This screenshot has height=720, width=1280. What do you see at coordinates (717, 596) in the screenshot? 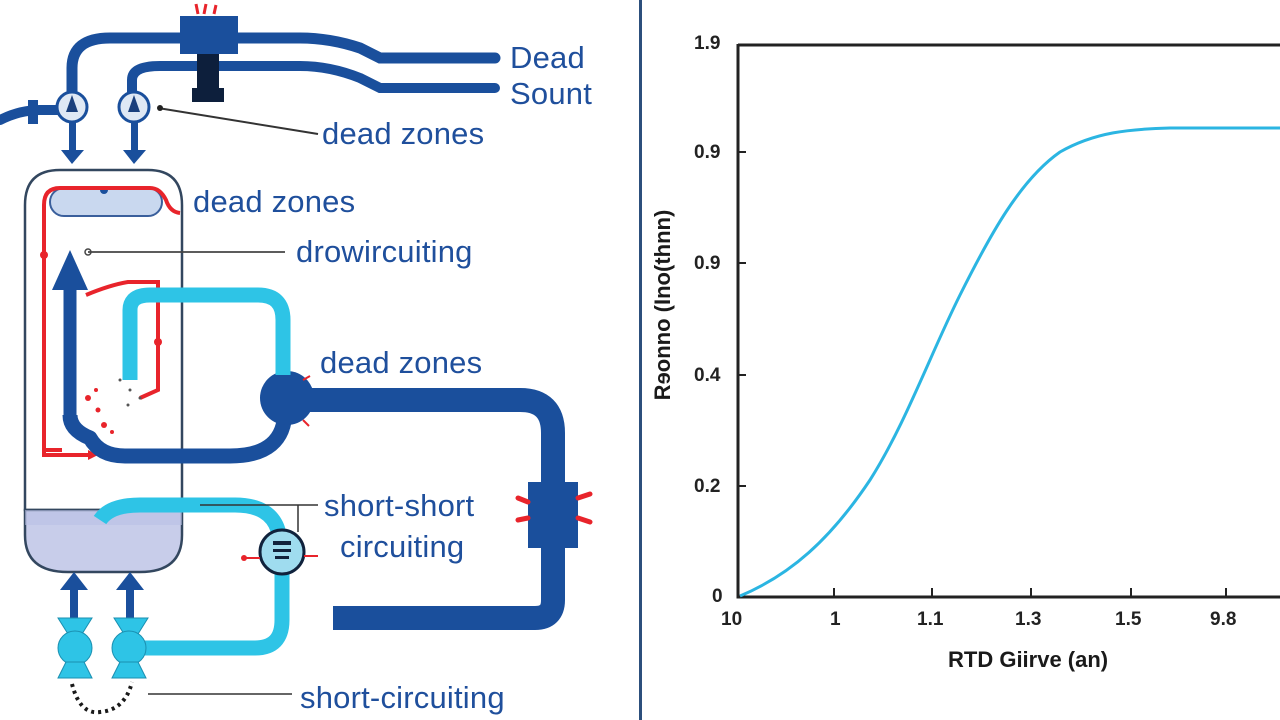
I see `y-tick-label: 0` at bounding box center [717, 596].